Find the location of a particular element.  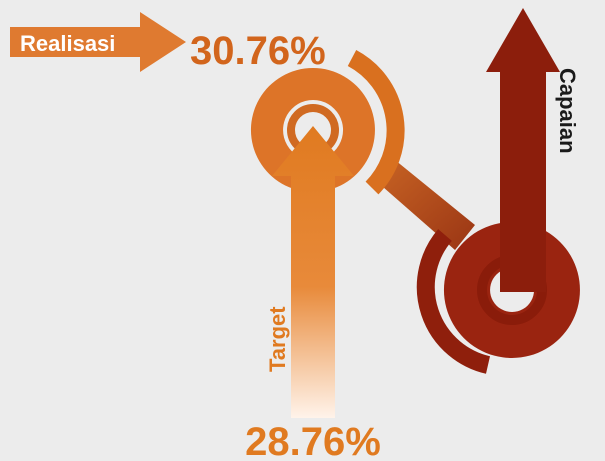

target-value: 28.76% is located at coordinates (313, 440).